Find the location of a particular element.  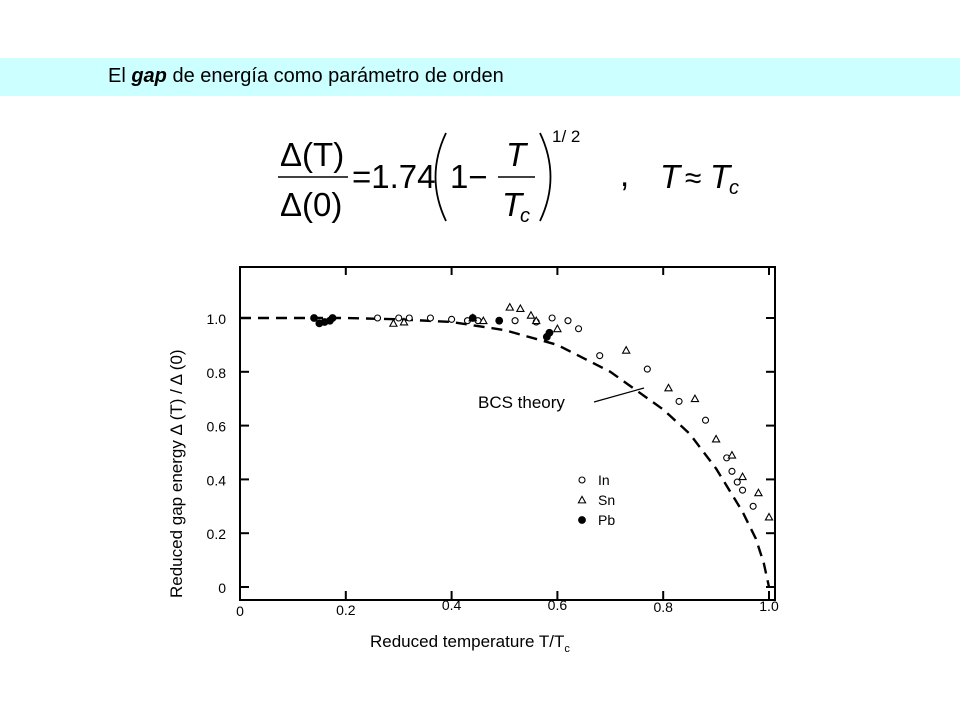

bcs-annotation: BCS theory is located at coordinates (521, 402).